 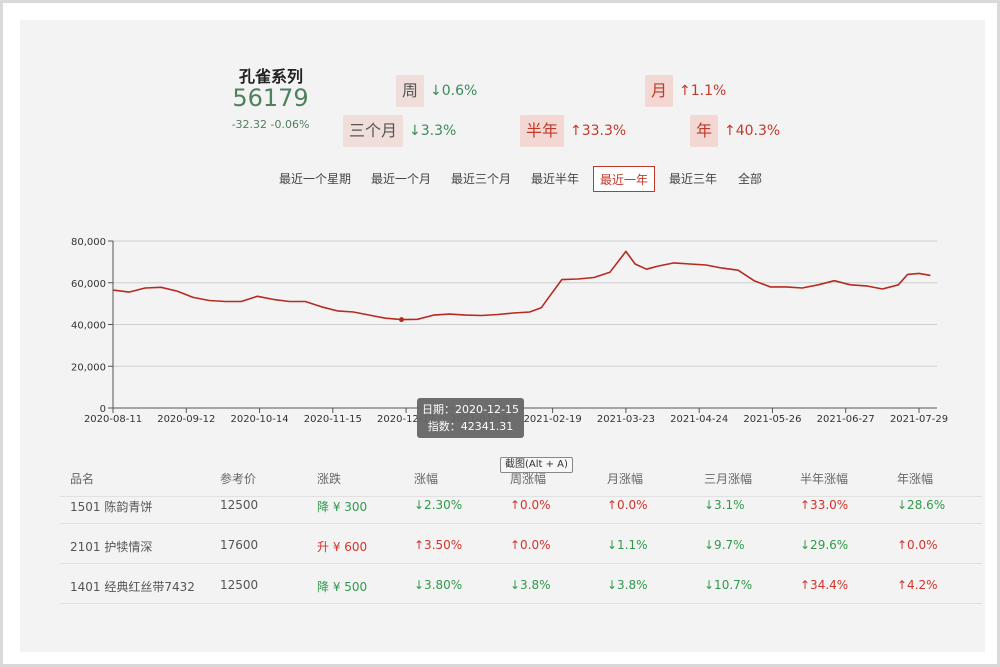 I want to click on col-half-year: 半年涨幅, so click(x=824, y=479).